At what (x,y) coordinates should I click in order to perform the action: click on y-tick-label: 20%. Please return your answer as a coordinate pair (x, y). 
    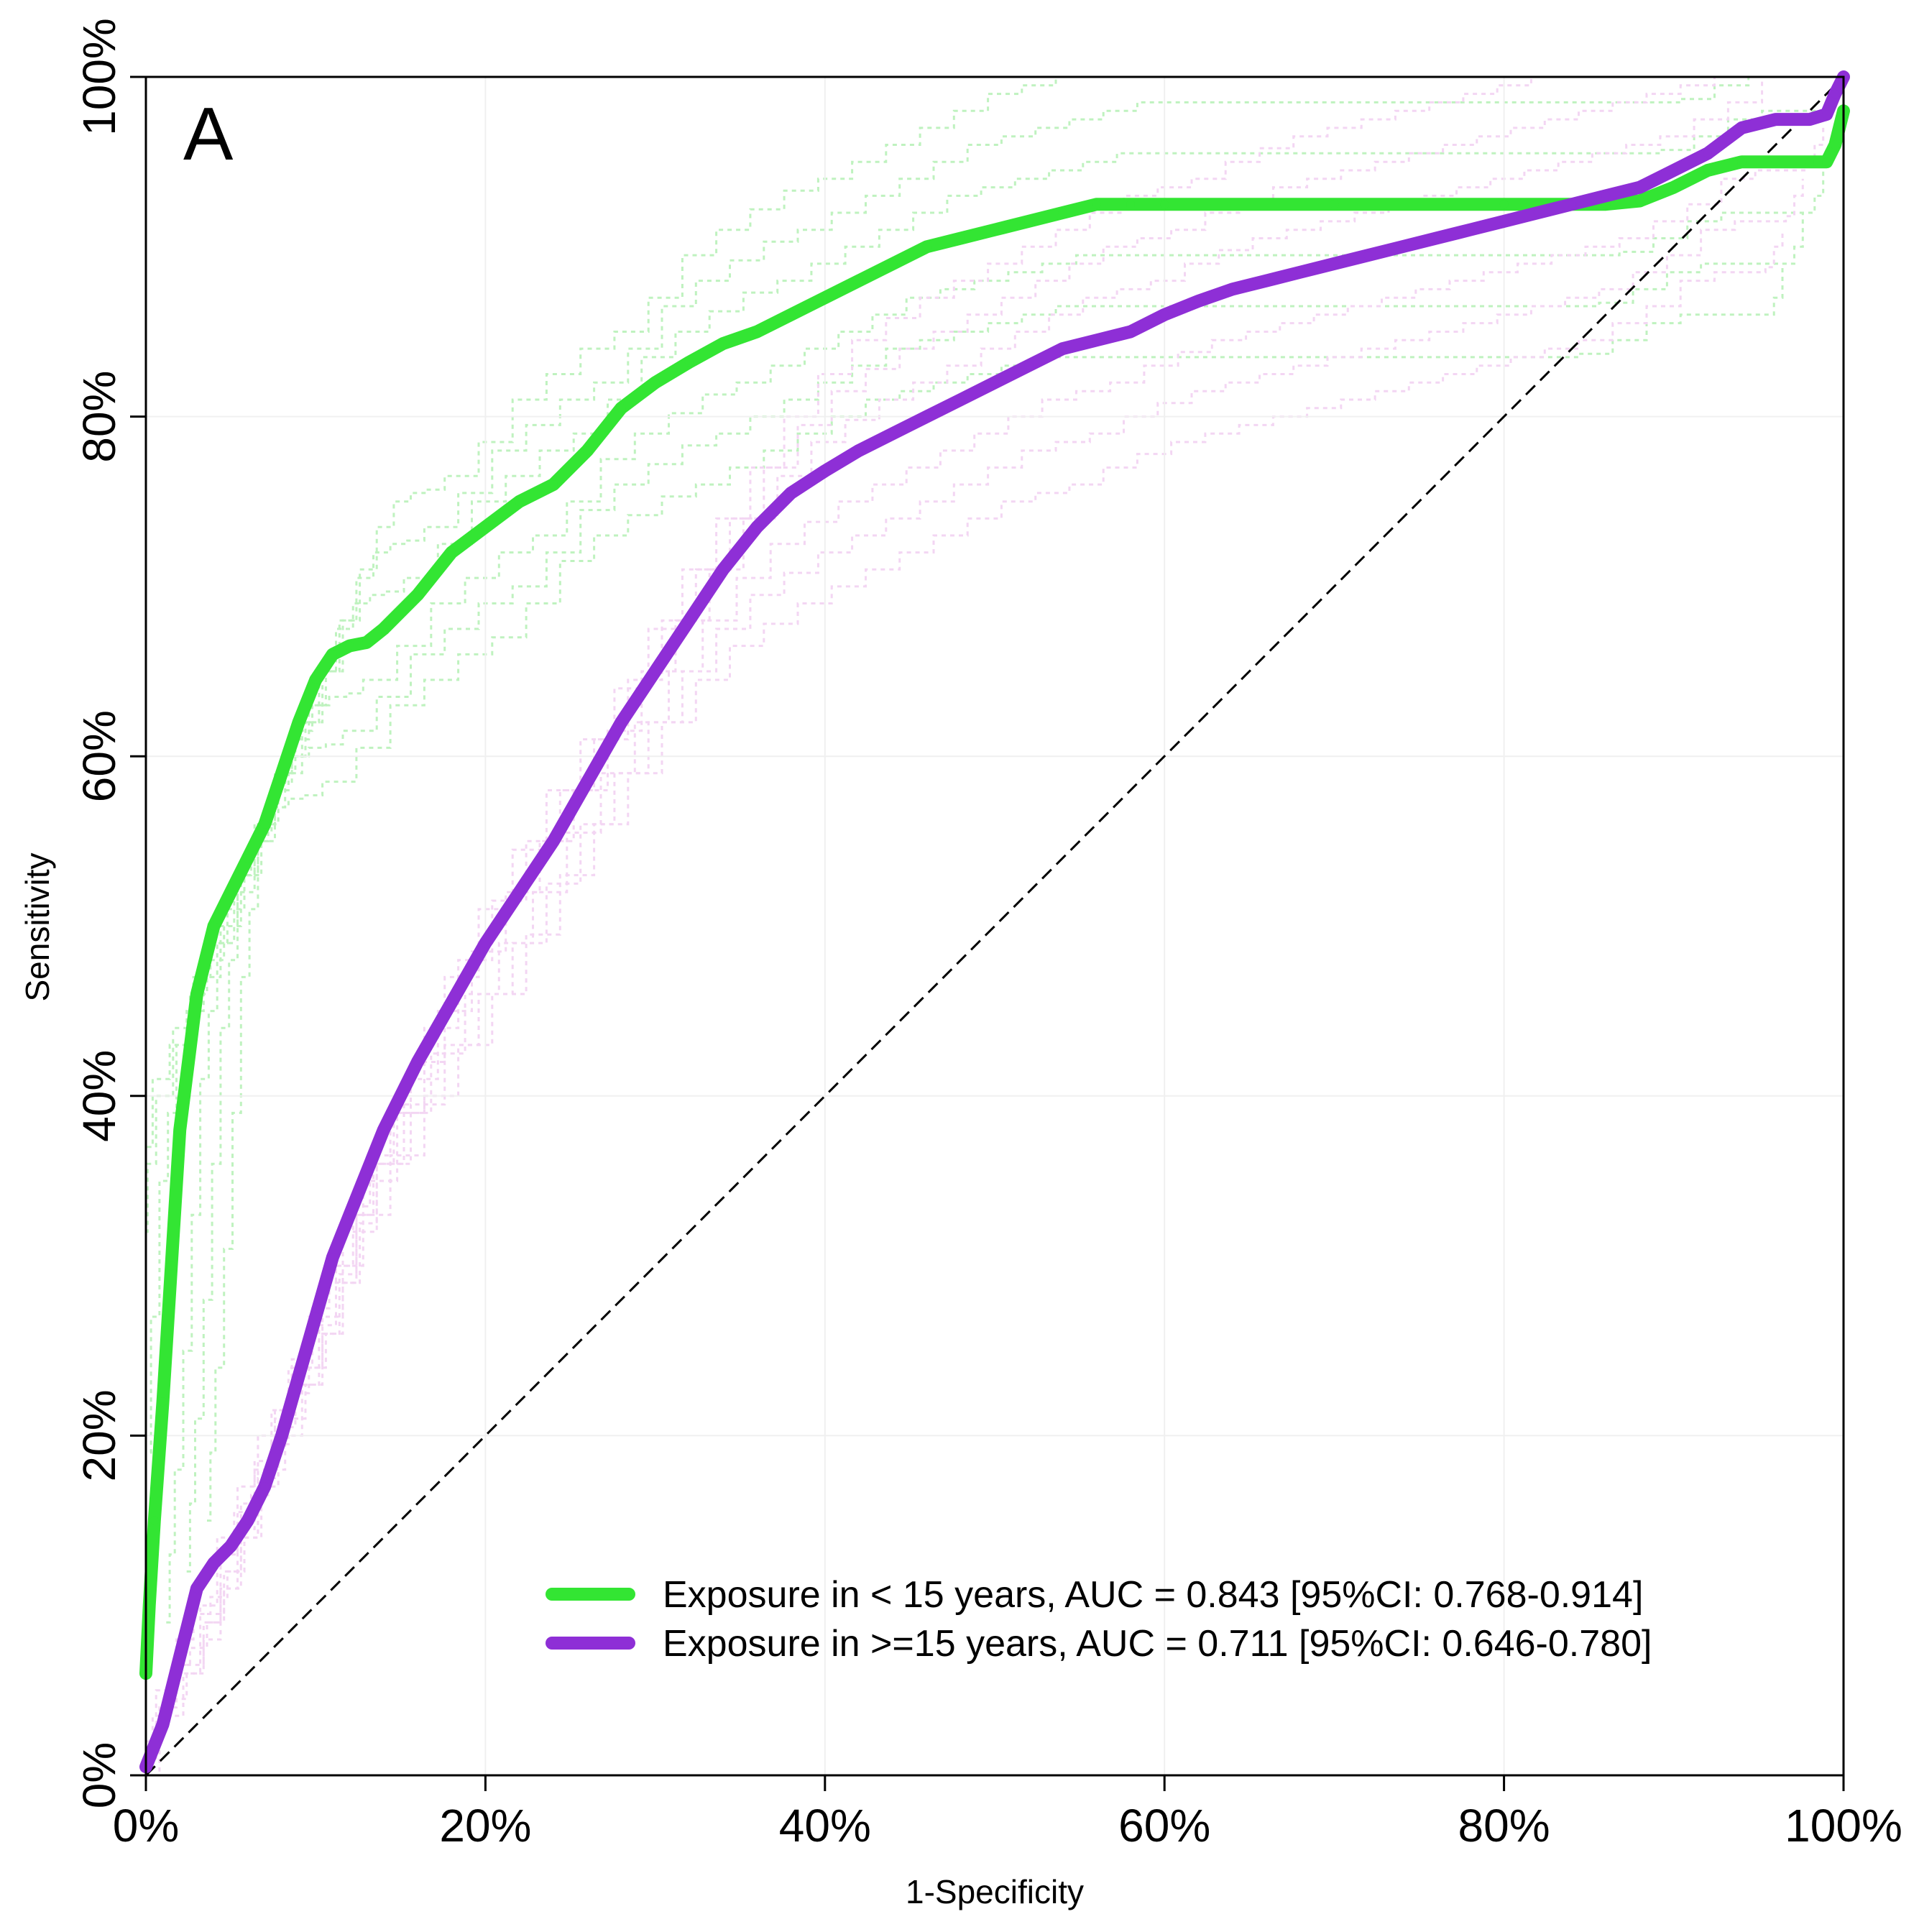
    Looking at the image, I should click on (99, 1435).